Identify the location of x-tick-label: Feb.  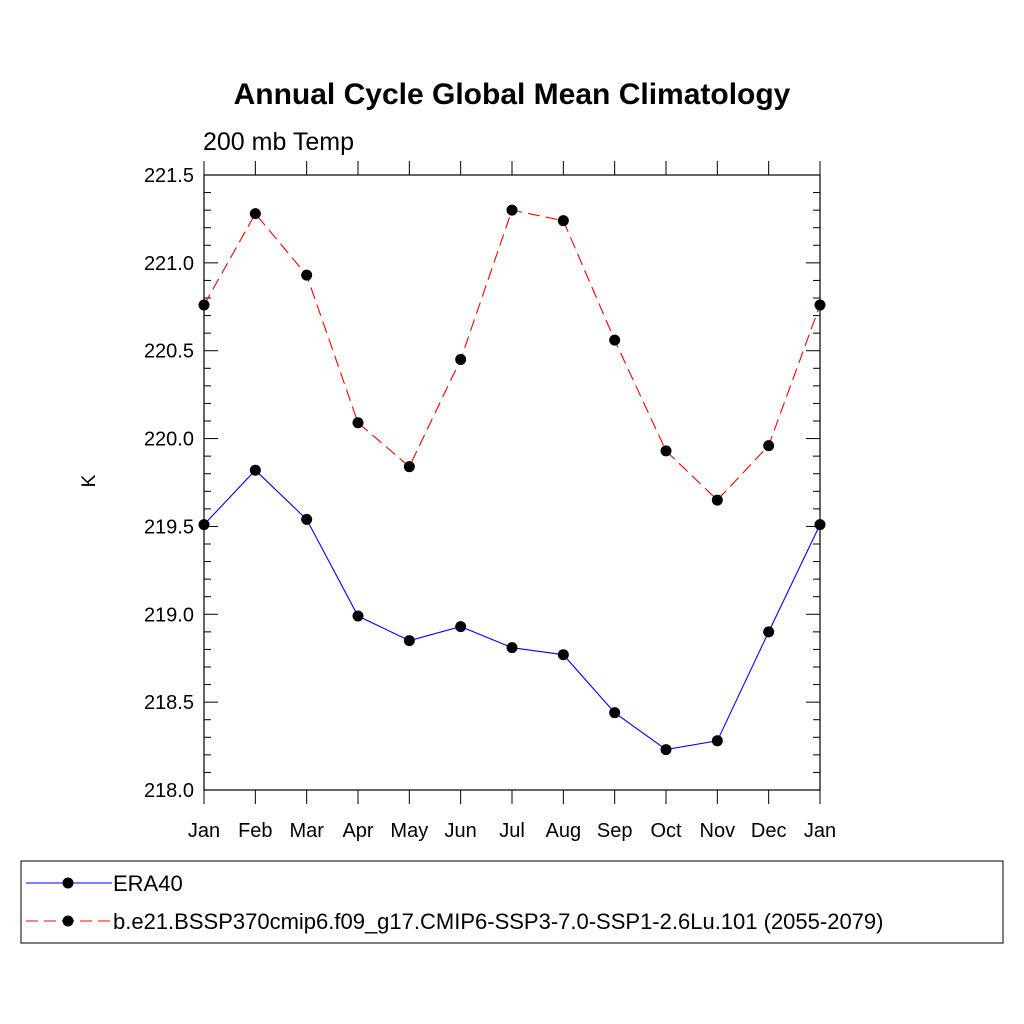
(255, 831).